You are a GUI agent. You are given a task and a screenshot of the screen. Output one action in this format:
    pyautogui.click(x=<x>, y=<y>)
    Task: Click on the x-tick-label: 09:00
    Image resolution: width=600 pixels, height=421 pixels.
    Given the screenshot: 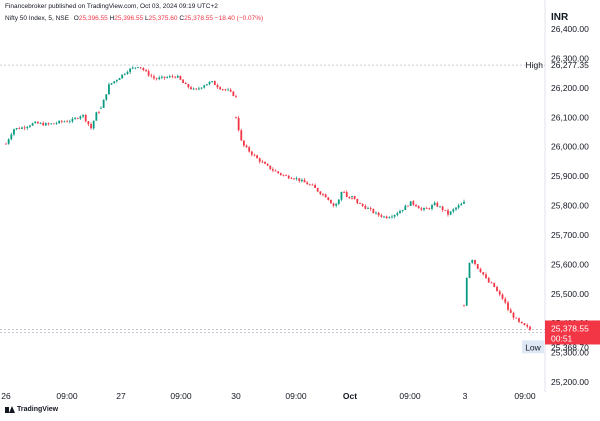 What is the action you would take?
    pyautogui.click(x=296, y=396)
    